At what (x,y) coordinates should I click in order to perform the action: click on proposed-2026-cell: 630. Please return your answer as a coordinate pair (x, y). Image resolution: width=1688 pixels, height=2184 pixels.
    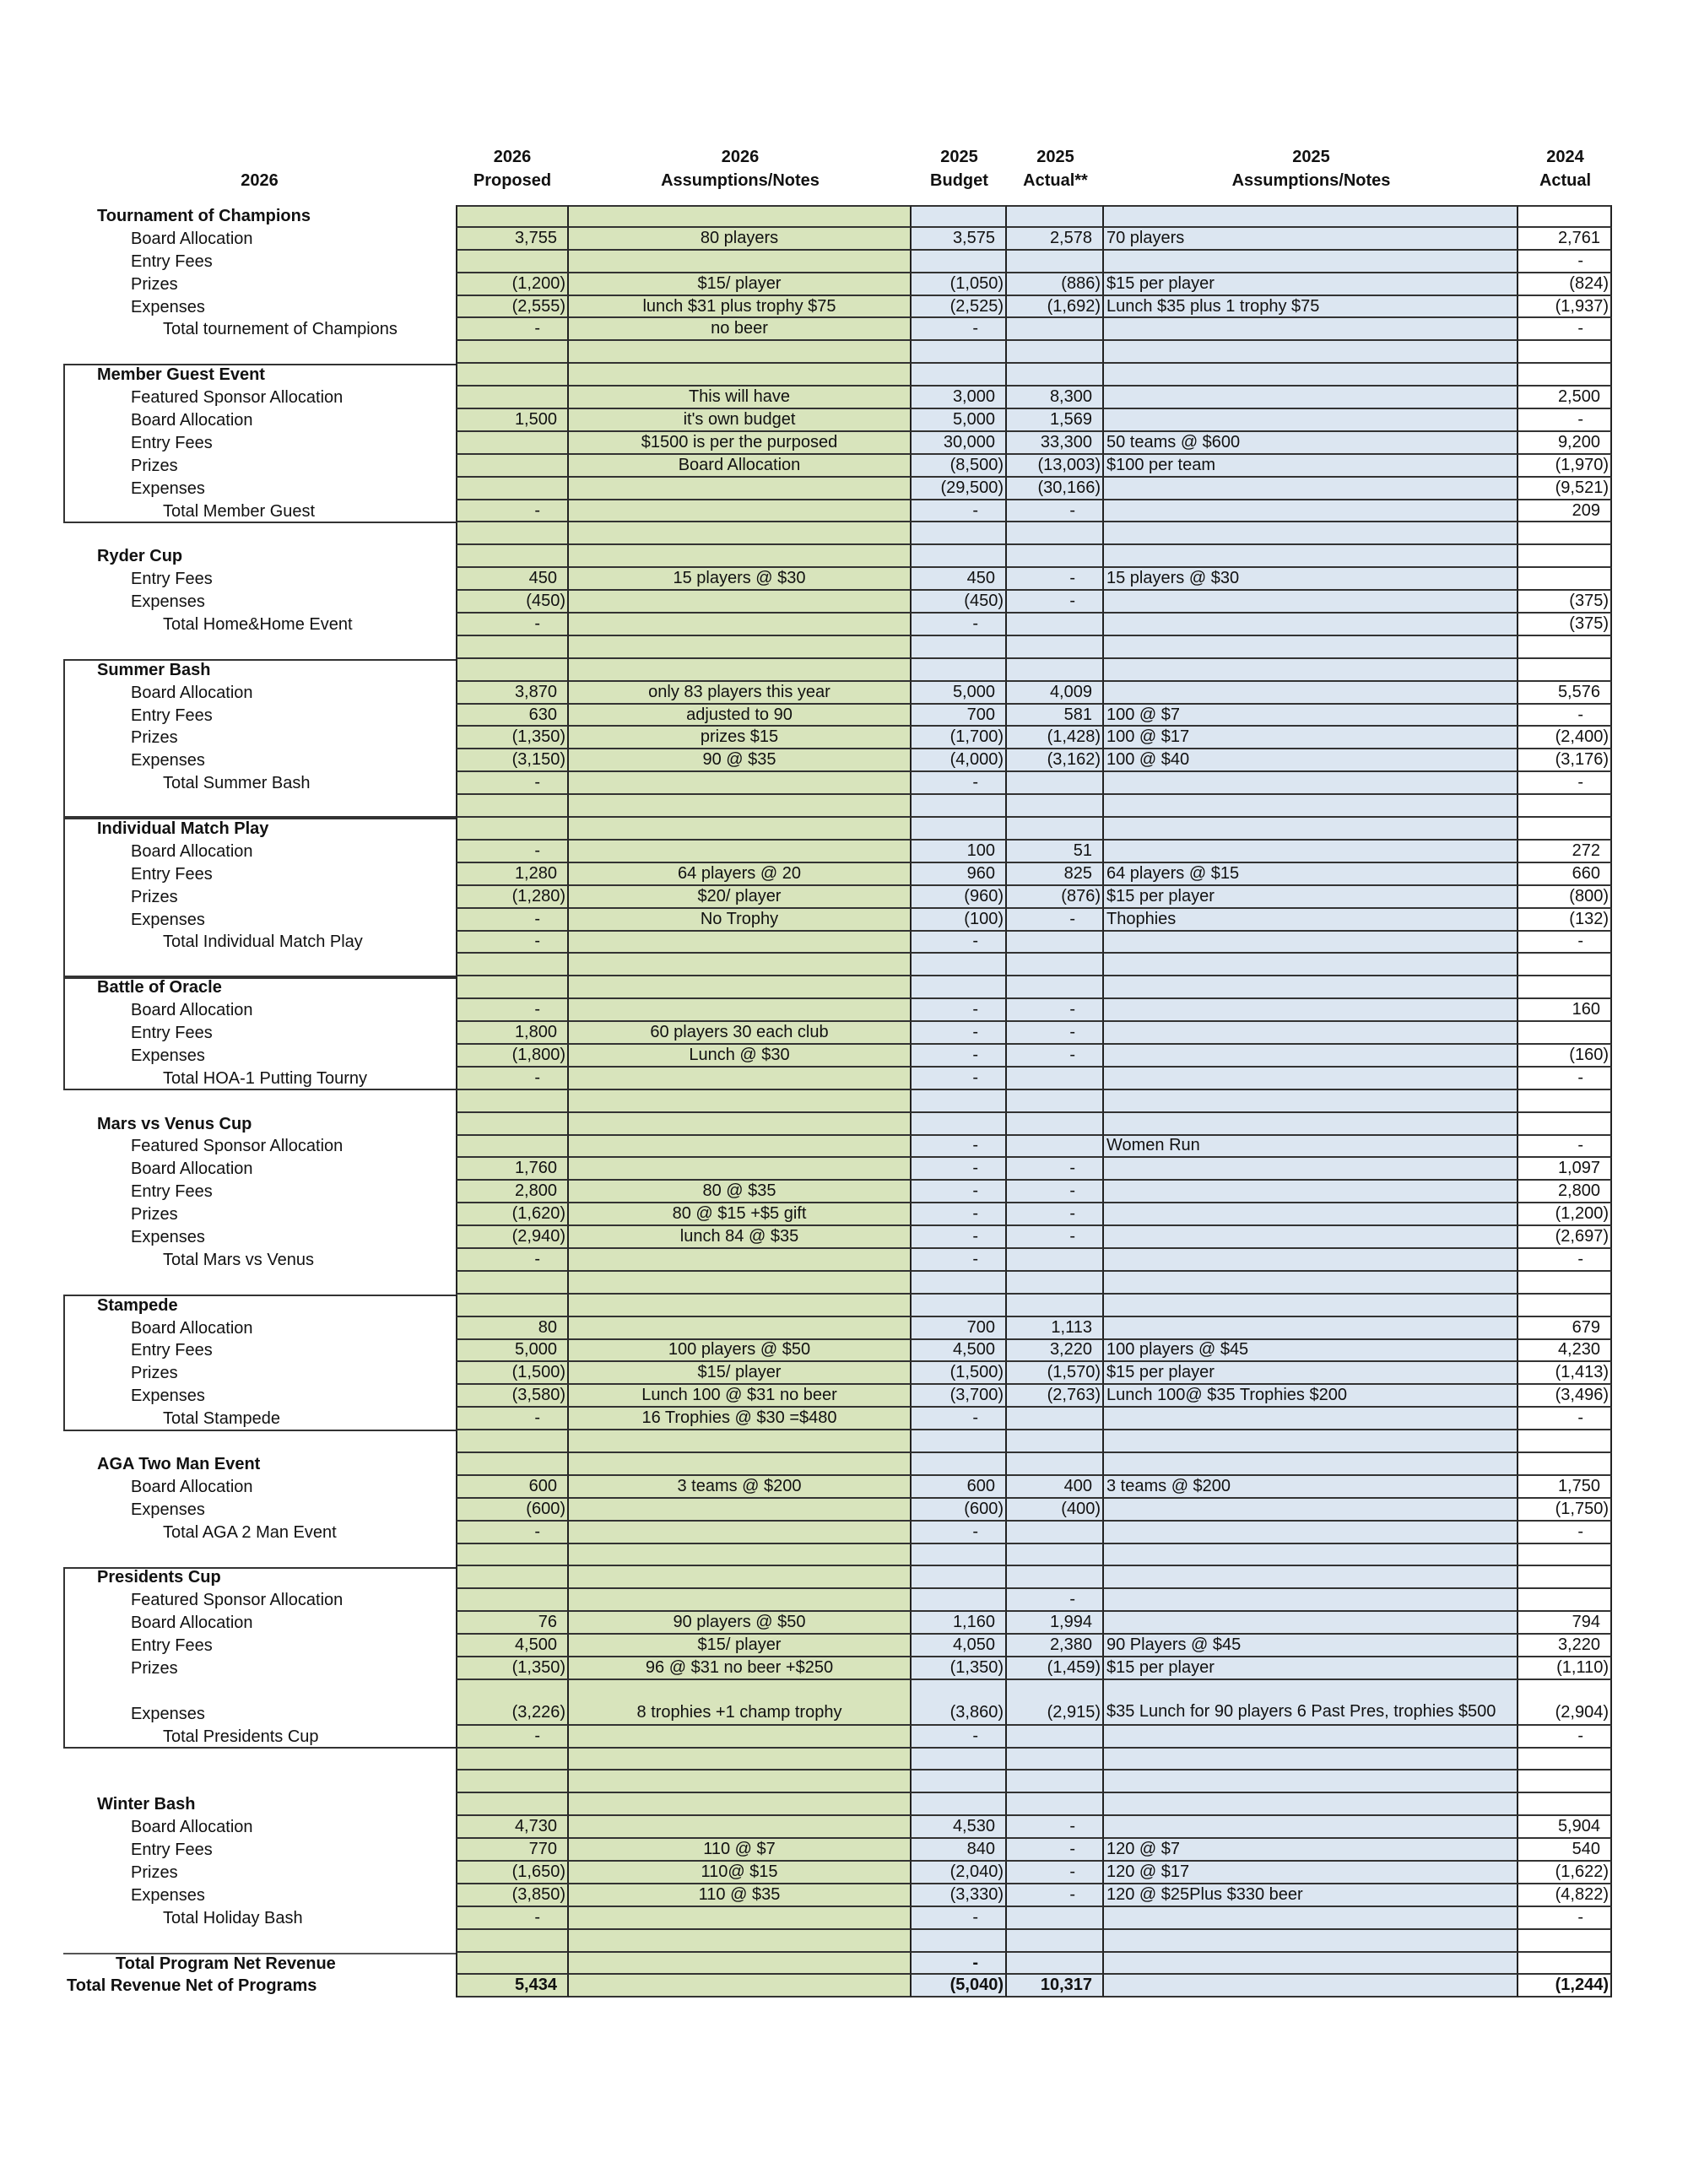
    Looking at the image, I should click on (512, 715).